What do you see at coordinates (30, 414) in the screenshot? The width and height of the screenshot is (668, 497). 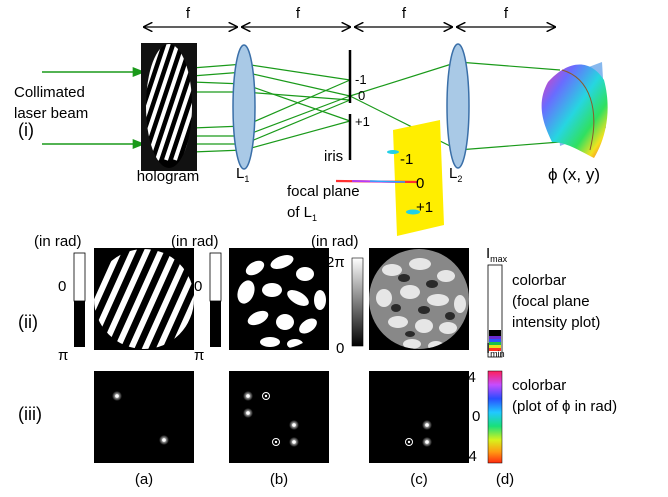 I see `row-label-iii: (iii)` at bounding box center [30, 414].